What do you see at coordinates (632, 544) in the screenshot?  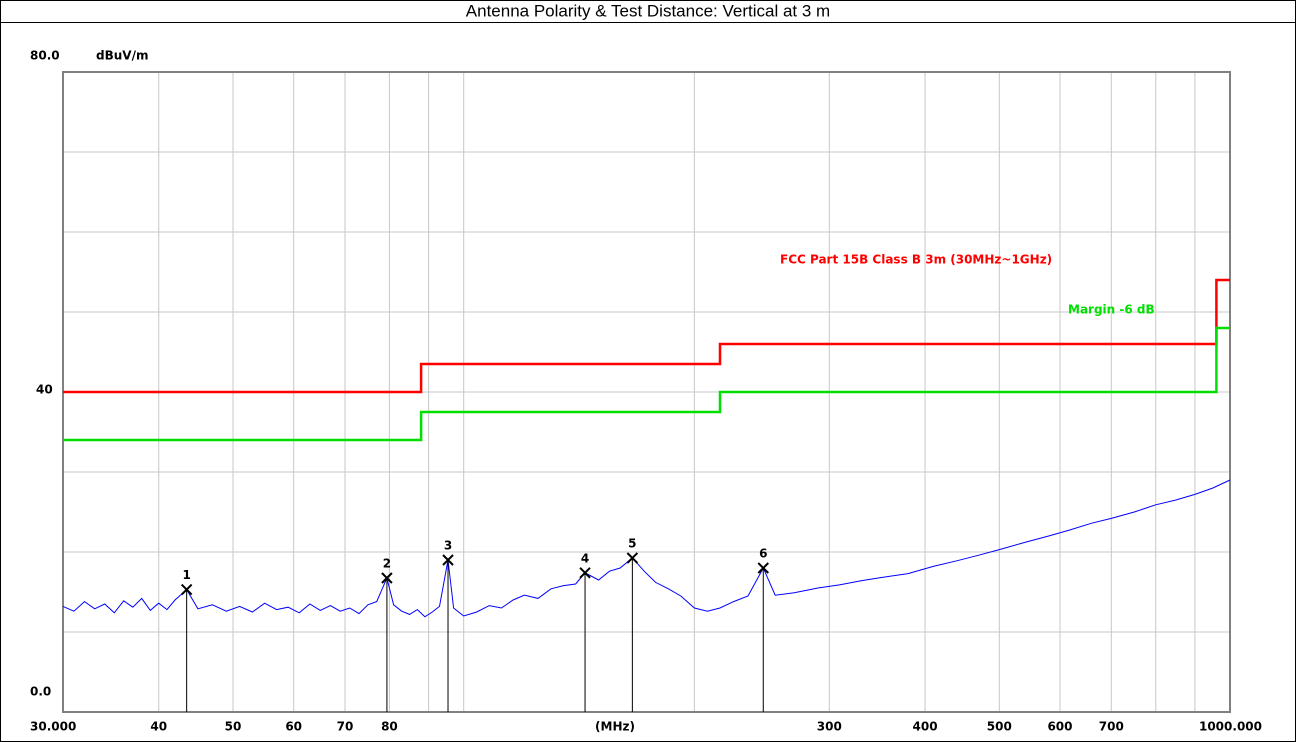 I see `marker-label: 5` at bounding box center [632, 544].